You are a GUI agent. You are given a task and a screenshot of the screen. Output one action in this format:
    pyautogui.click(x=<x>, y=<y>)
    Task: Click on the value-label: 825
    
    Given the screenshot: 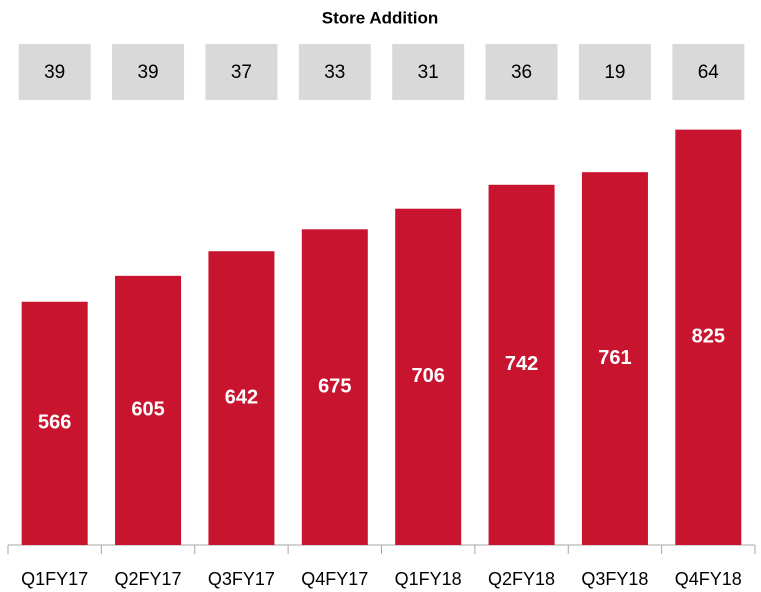 What is the action you would take?
    pyautogui.click(x=708, y=337)
    